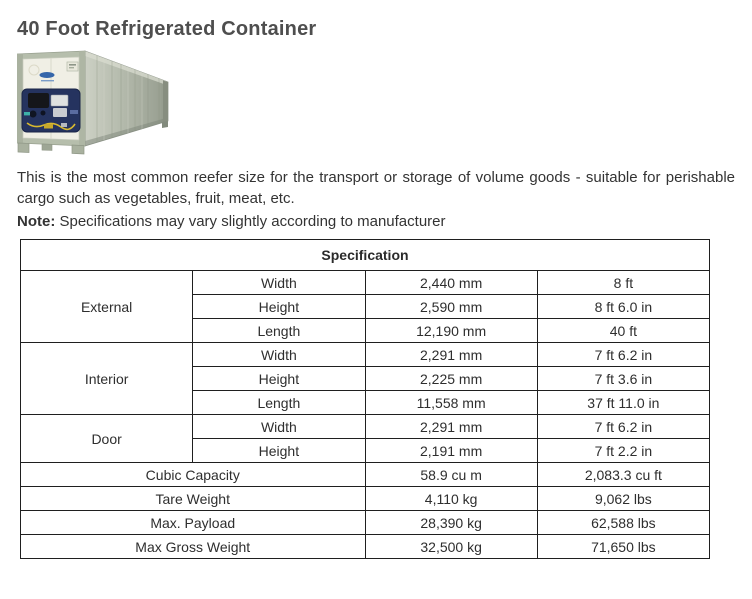 The height and width of the screenshot is (599, 752). What do you see at coordinates (451, 282) in the screenshot?
I see `metric-value-cell: 2,440 mm` at bounding box center [451, 282].